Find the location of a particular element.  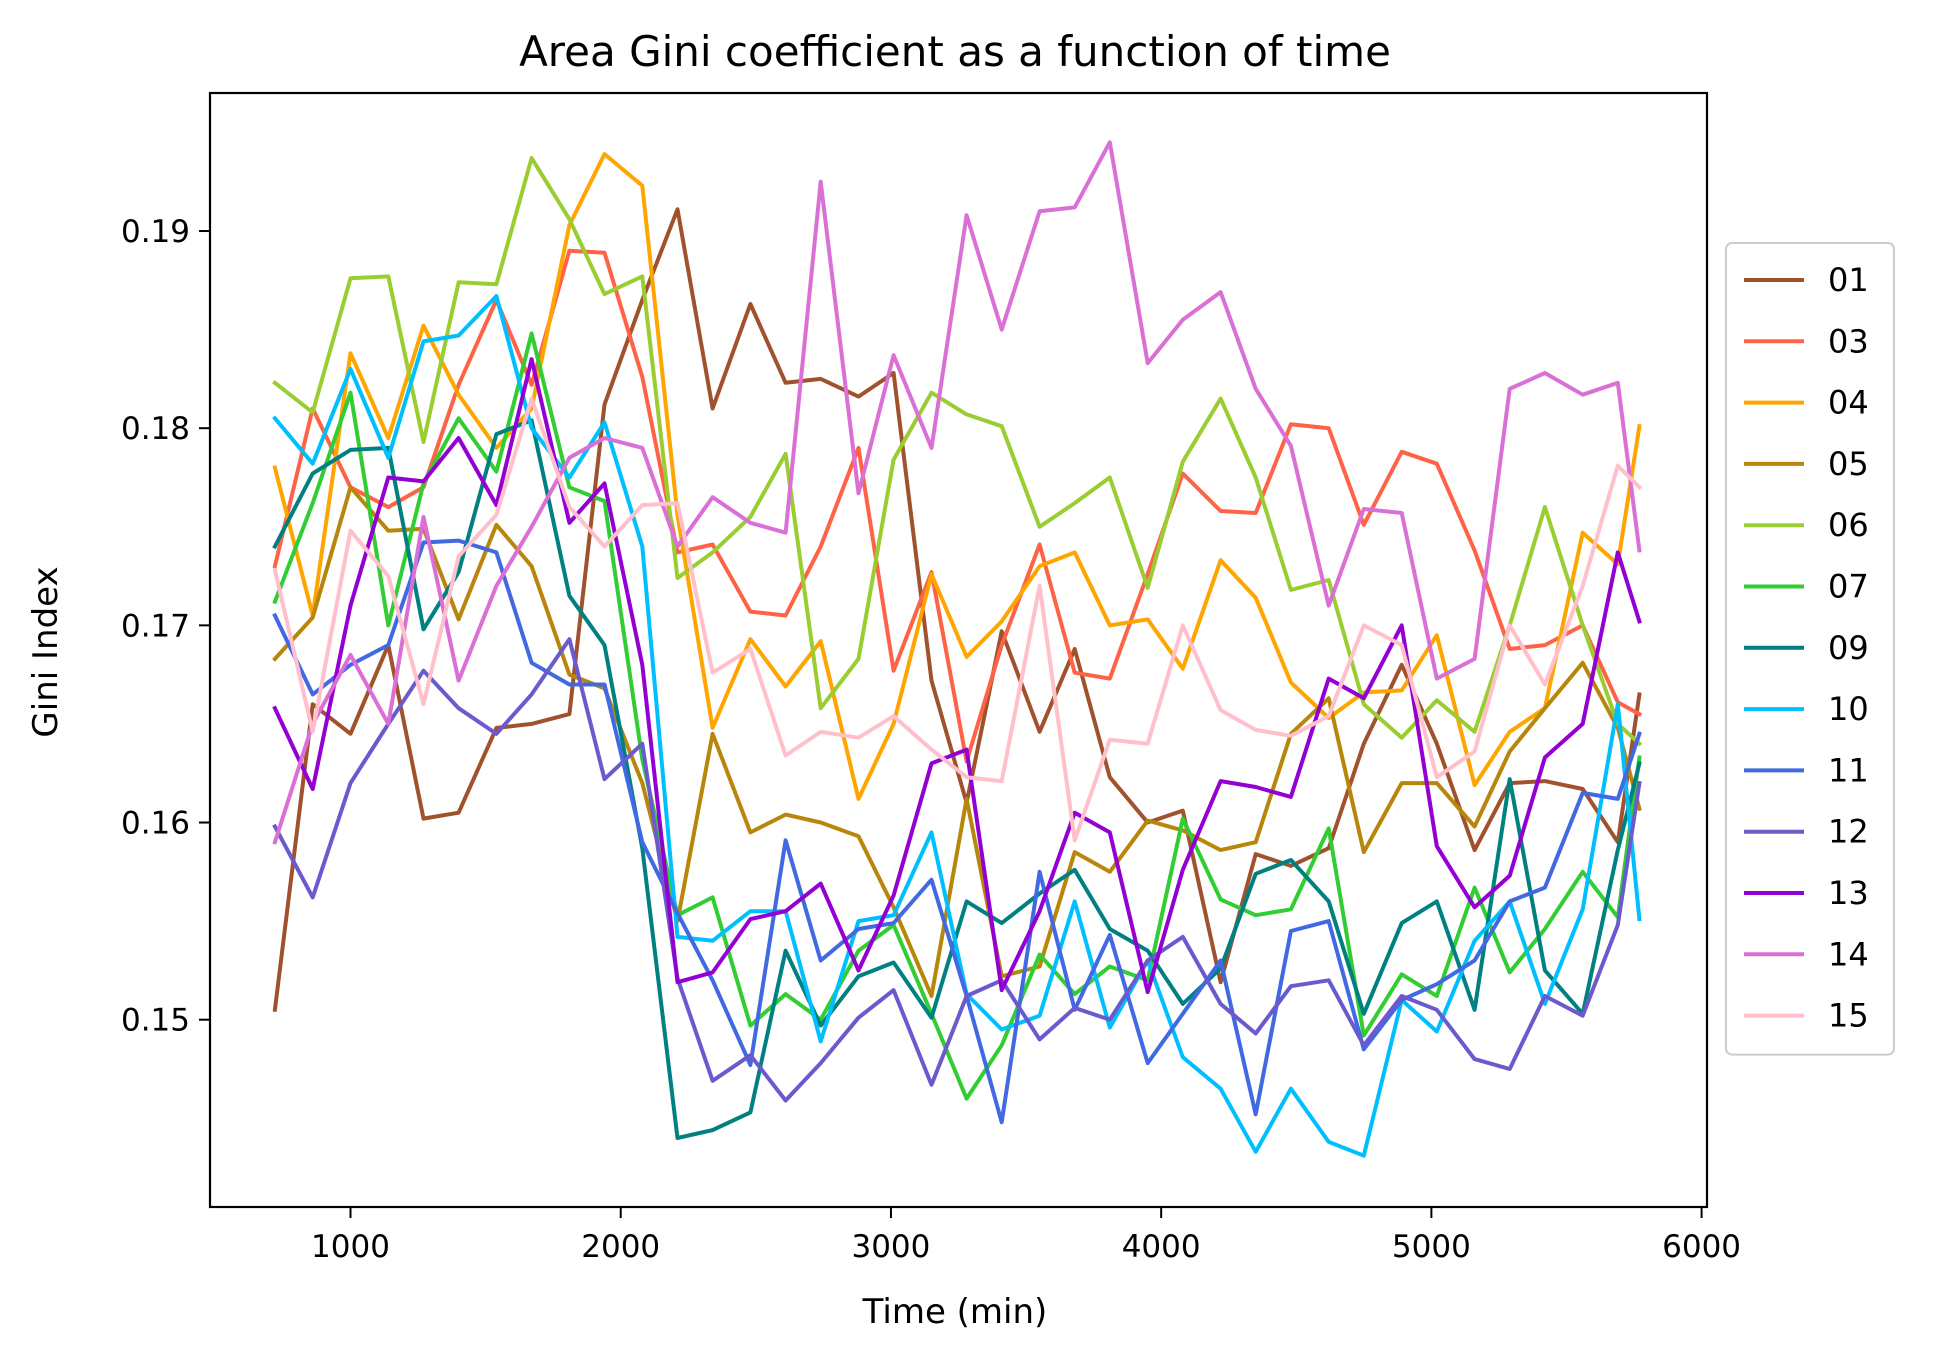

x-axis-label: Time (min) is located at coordinates (955, 1312).